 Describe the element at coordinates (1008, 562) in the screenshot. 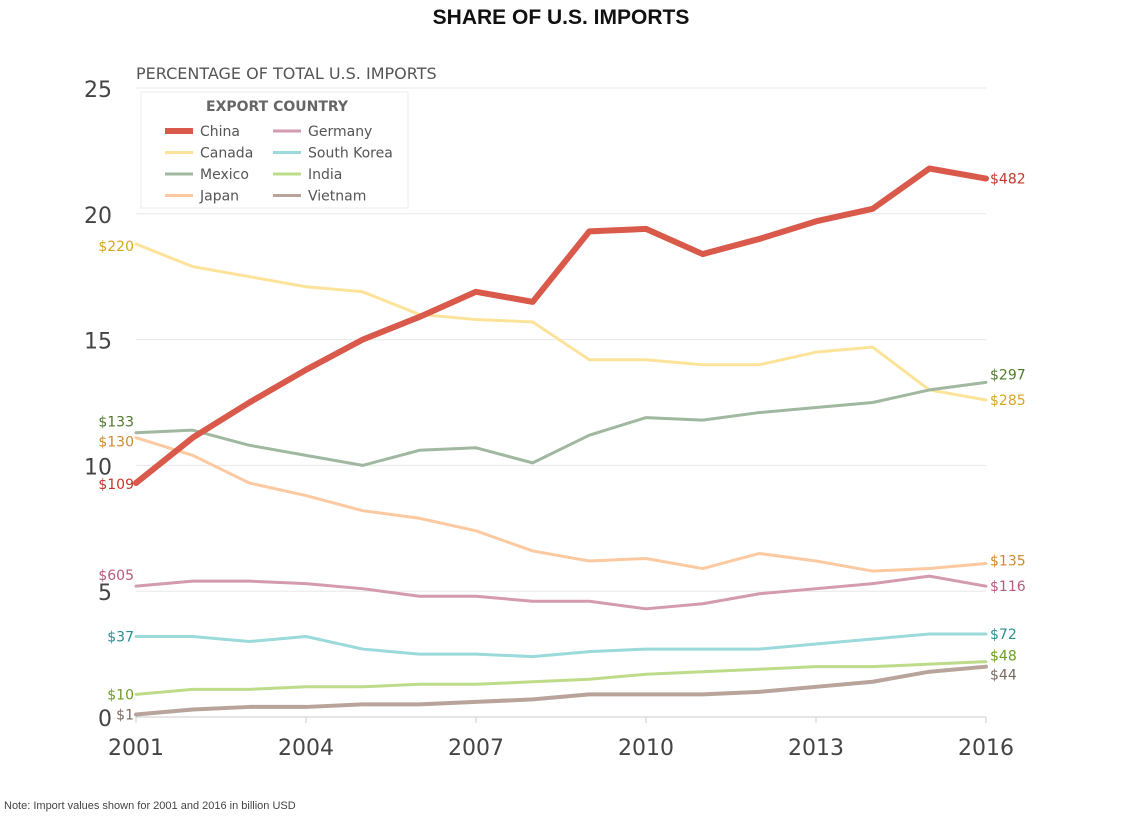

I see `end-value-label: $135` at that location.